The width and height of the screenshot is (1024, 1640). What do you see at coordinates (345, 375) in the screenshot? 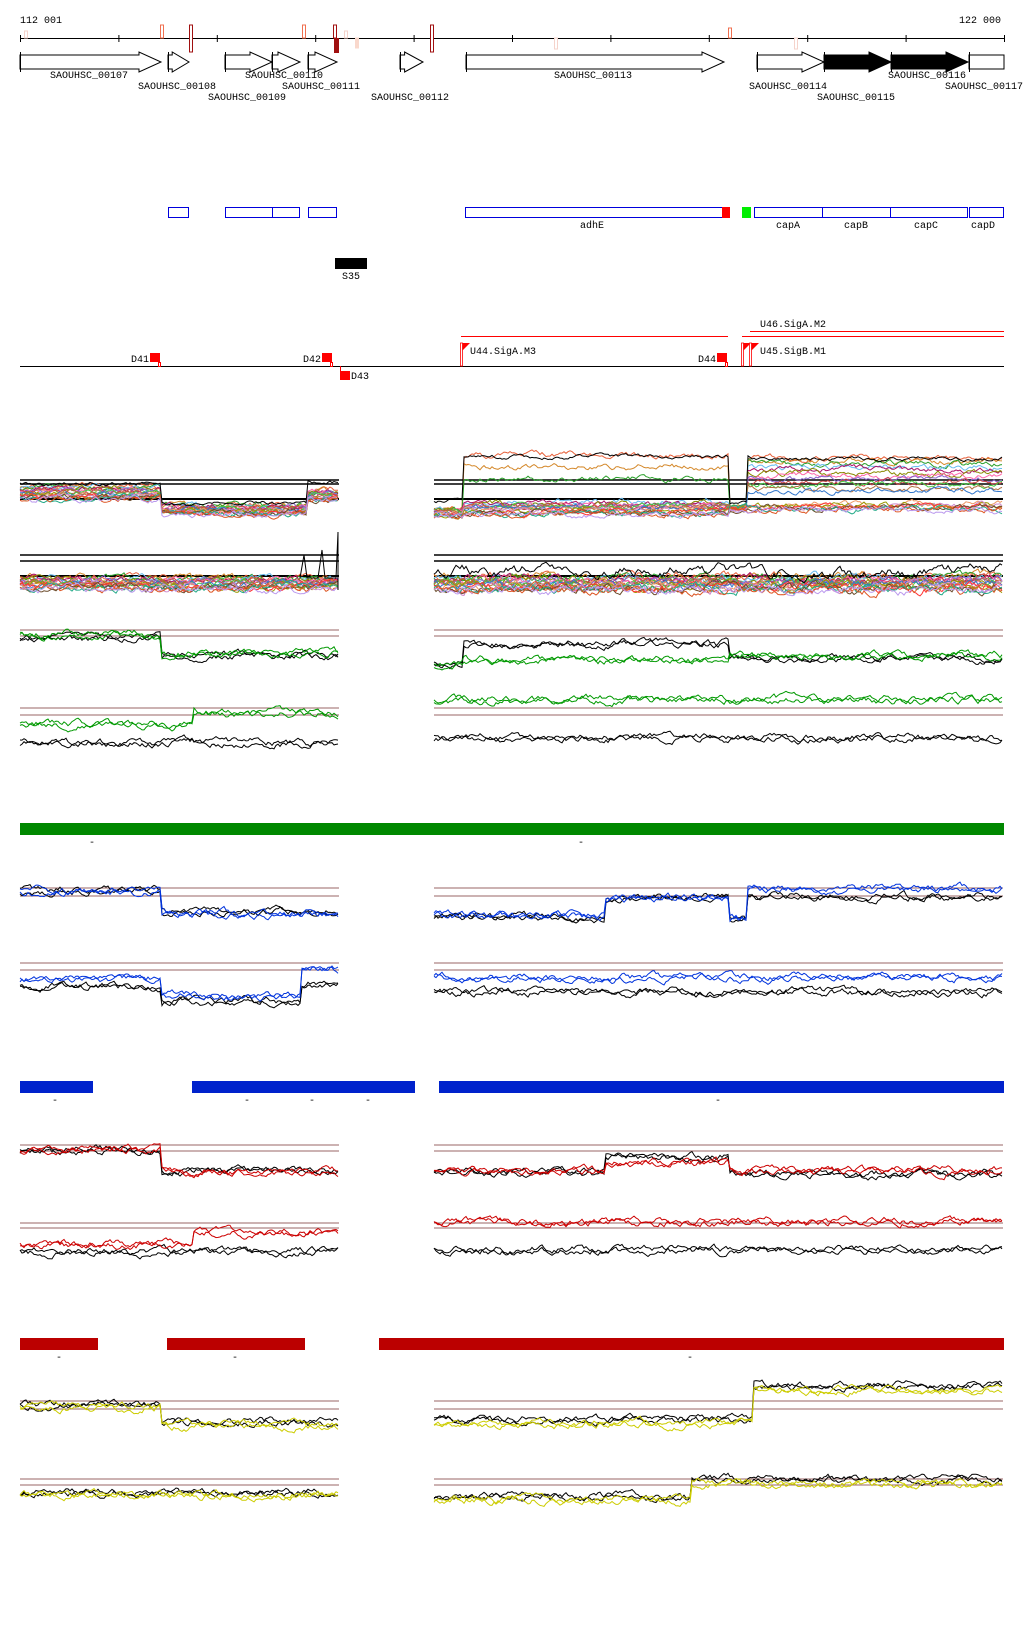
I see `tu-flag-d43` at bounding box center [345, 375].